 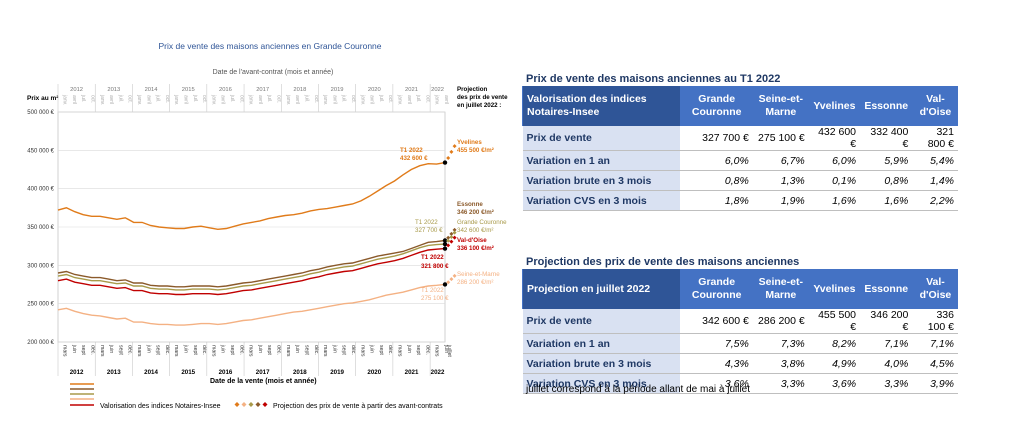 I want to click on table-cell: 336 100 €, so click(x=935, y=321).